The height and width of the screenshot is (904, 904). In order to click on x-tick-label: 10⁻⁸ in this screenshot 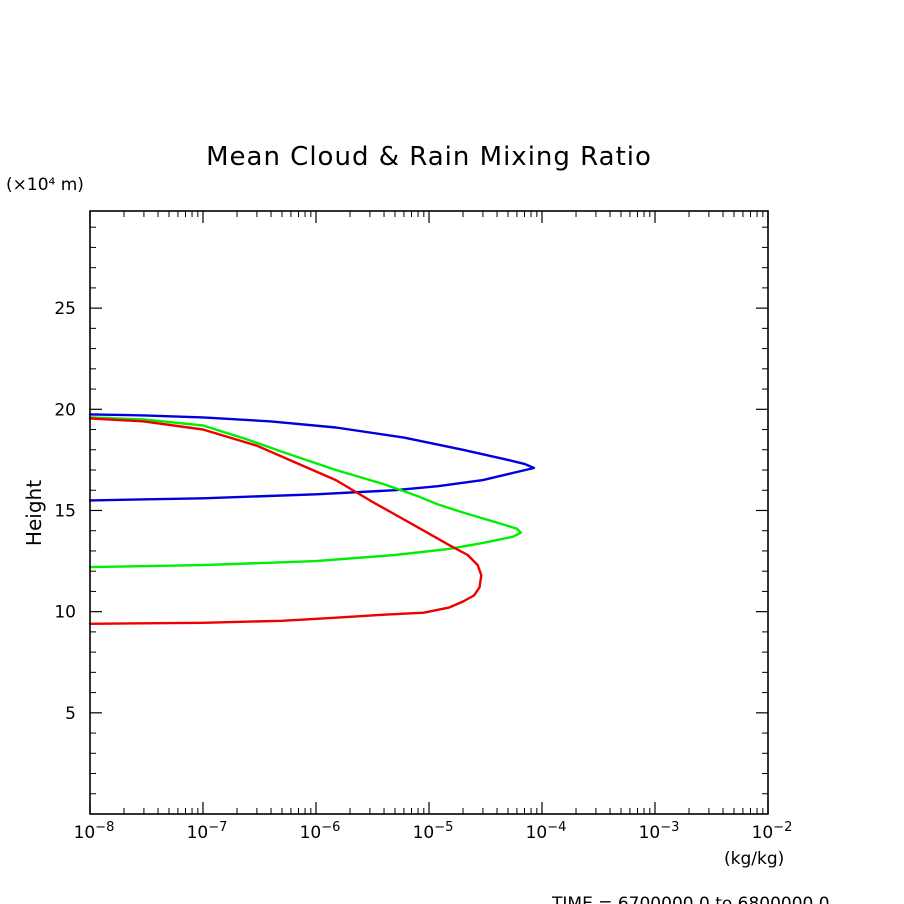, I will do `click(94, 831)`.